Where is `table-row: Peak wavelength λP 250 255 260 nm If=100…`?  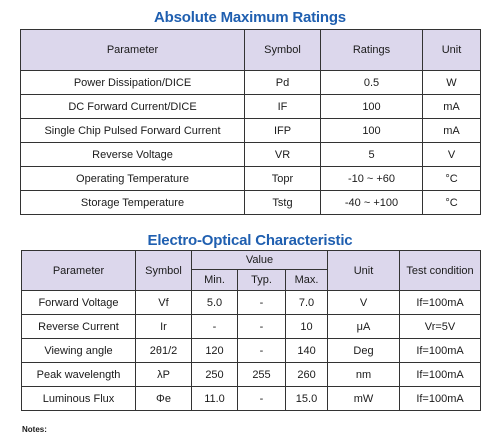
table-row: Peak wavelength λP 250 255 260 nm If=100… is located at coordinates (251, 374).